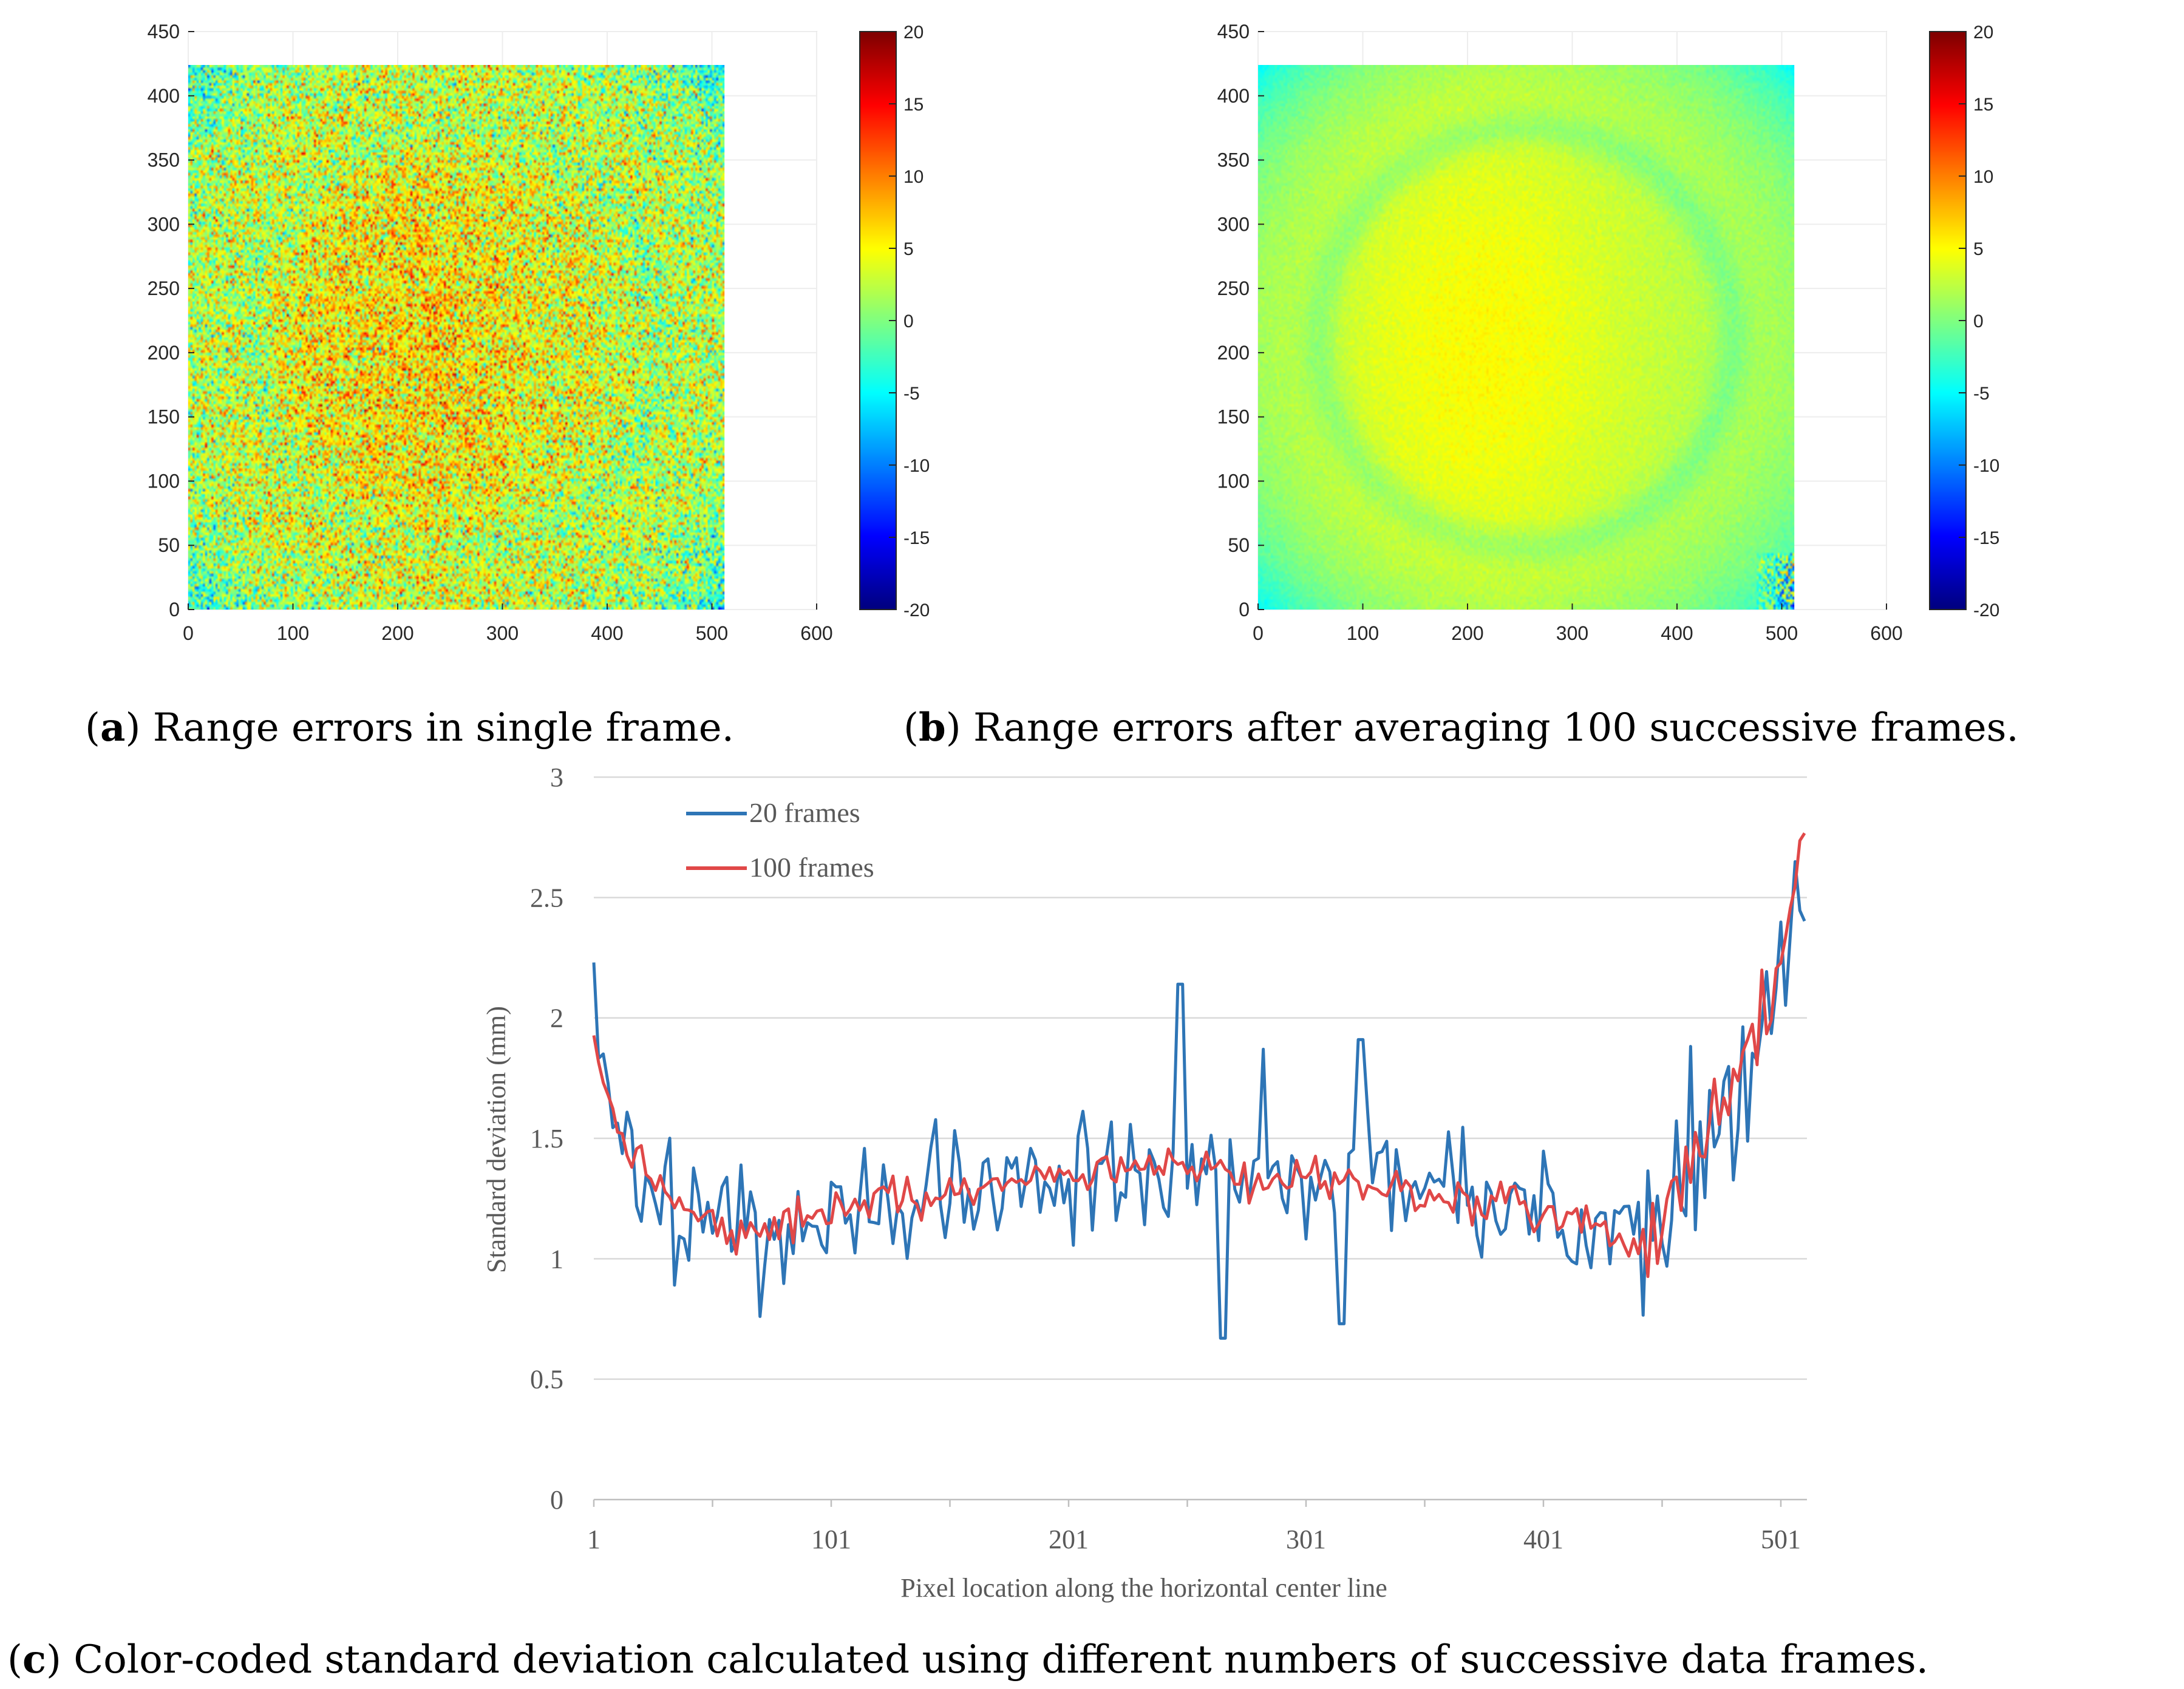 The width and height of the screenshot is (2184, 1689). Describe the element at coordinates (171, 320) in the screenshot. I see `panel-a-y-ticks: 0 50 100 150 200 250 300 350 400 450` at that location.